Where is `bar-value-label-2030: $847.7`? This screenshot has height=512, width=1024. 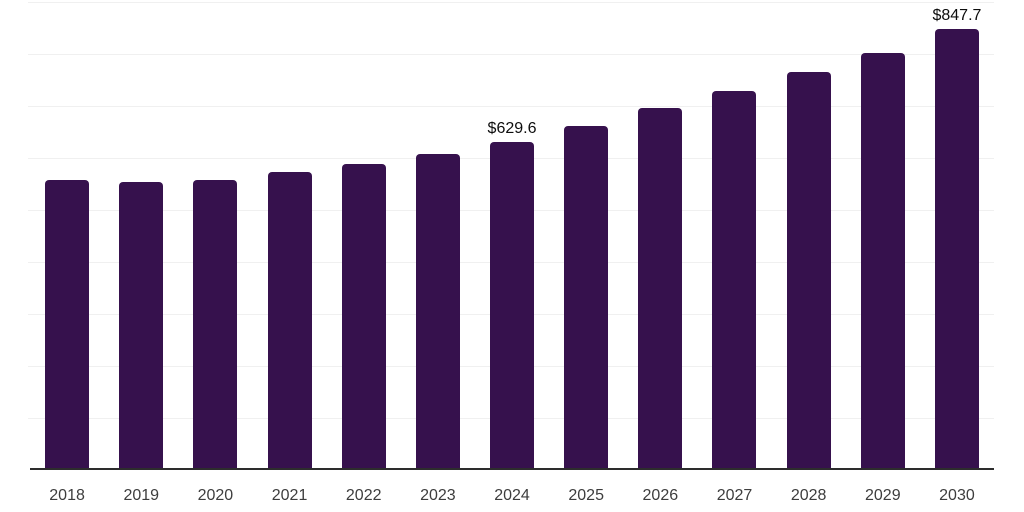 bar-value-label-2030: $847.7 is located at coordinates (957, 15).